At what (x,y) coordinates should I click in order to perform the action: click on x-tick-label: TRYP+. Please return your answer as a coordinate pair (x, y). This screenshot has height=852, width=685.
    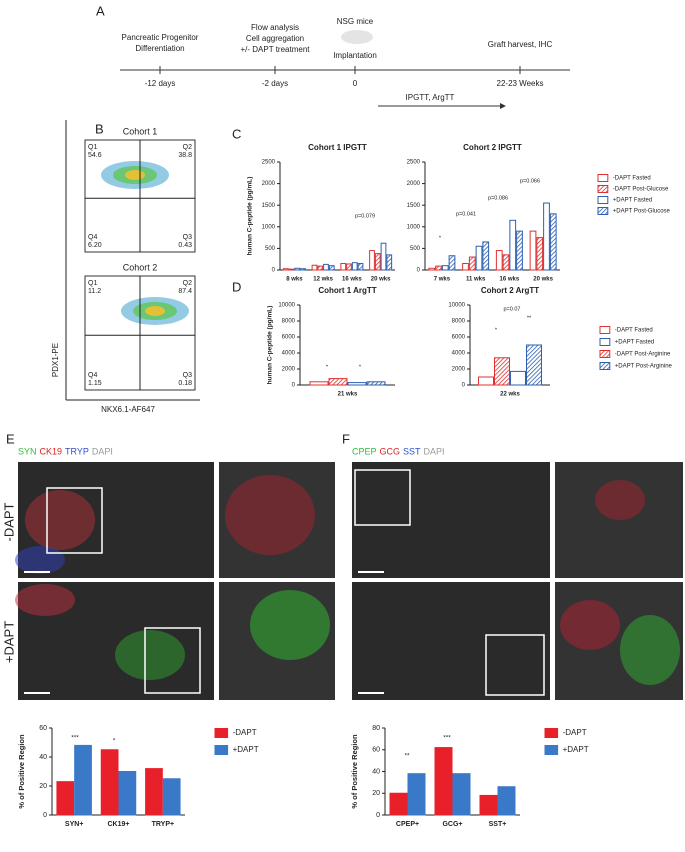
    Looking at the image, I should click on (163, 824).